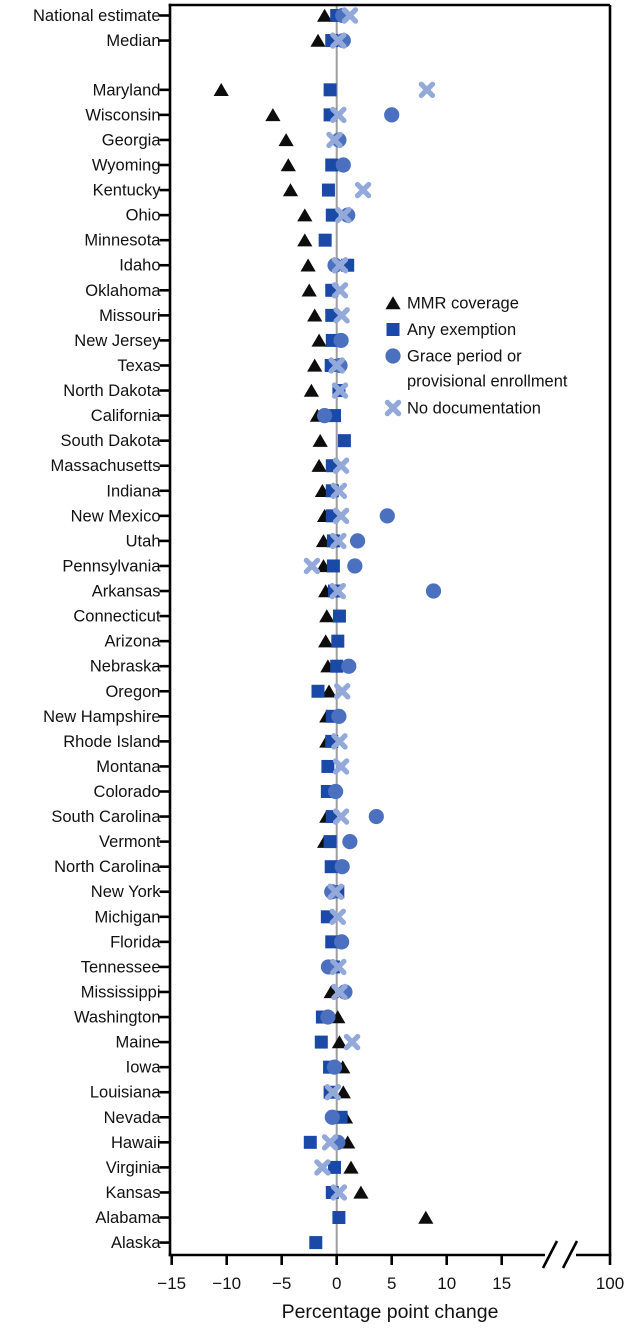  What do you see at coordinates (111, 441) in the screenshot?
I see `row-label: South Dakota` at bounding box center [111, 441].